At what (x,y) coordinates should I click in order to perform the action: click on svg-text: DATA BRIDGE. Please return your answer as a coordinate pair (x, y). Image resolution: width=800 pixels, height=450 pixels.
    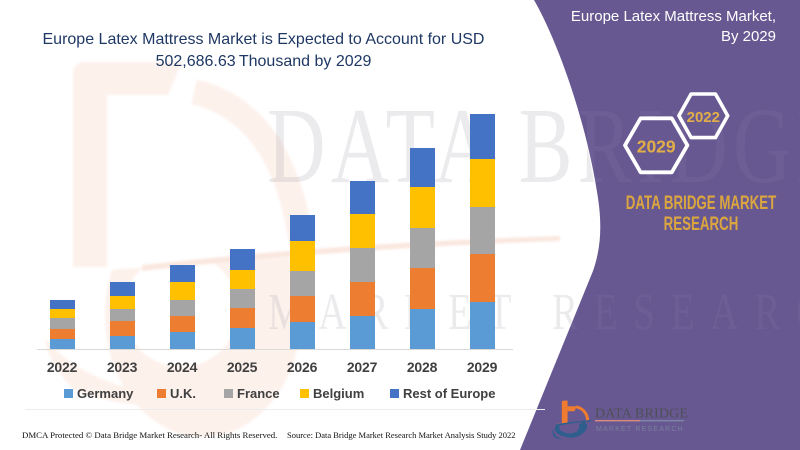
    Looking at the image, I should click on (641, 413).